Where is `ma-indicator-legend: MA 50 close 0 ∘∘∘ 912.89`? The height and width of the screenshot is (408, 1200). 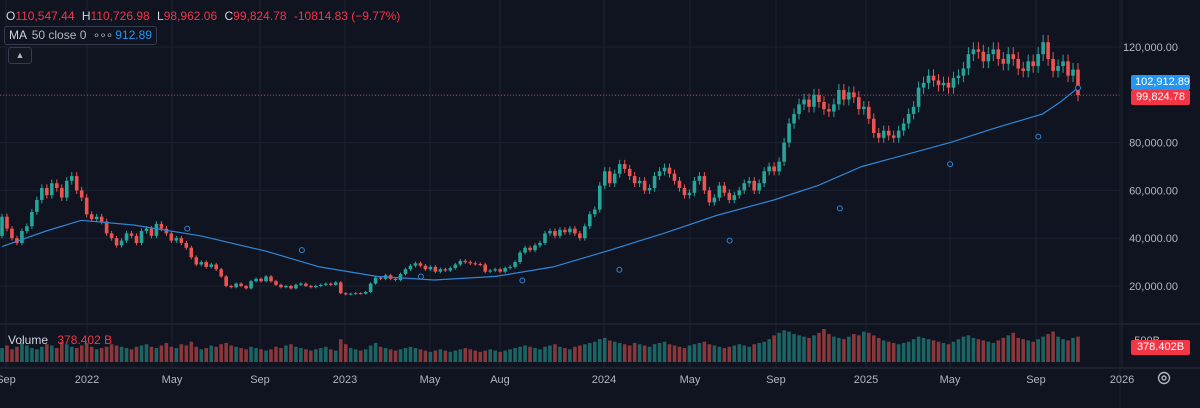
ma-indicator-legend: MA 50 close 0 ∘∘∘ 912.89 is located at coordinates (80, 35).